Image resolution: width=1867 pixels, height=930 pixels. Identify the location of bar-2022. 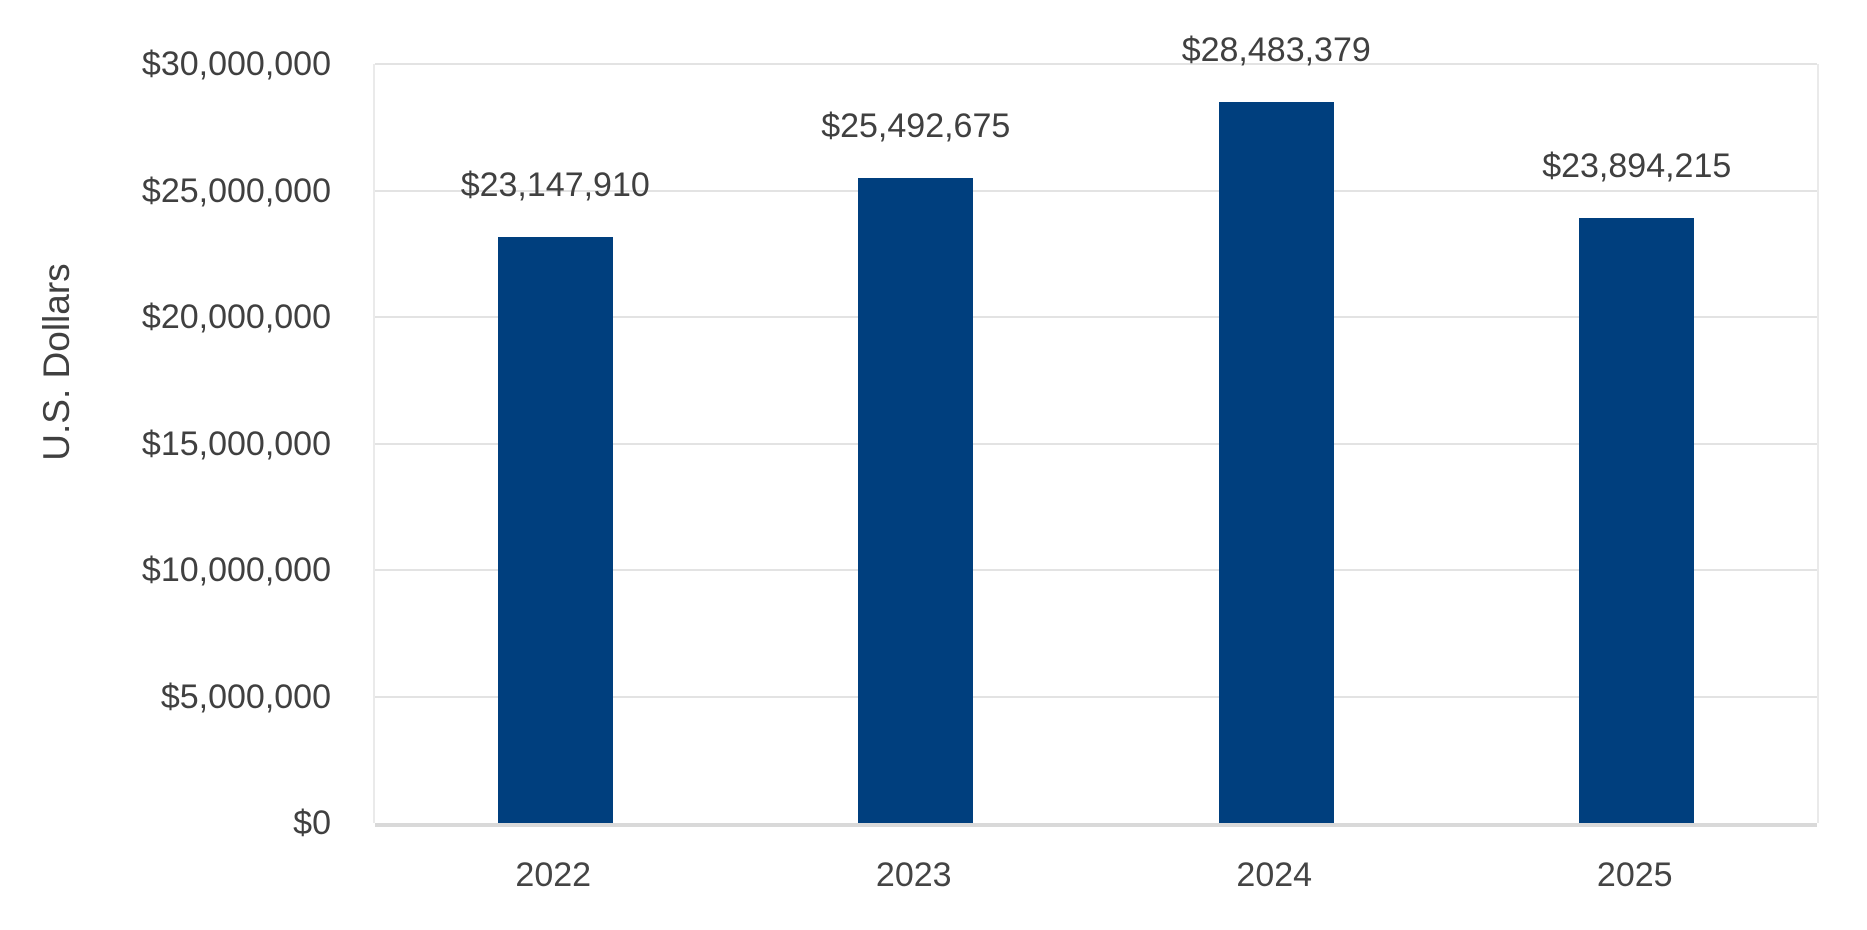
(555, 530).